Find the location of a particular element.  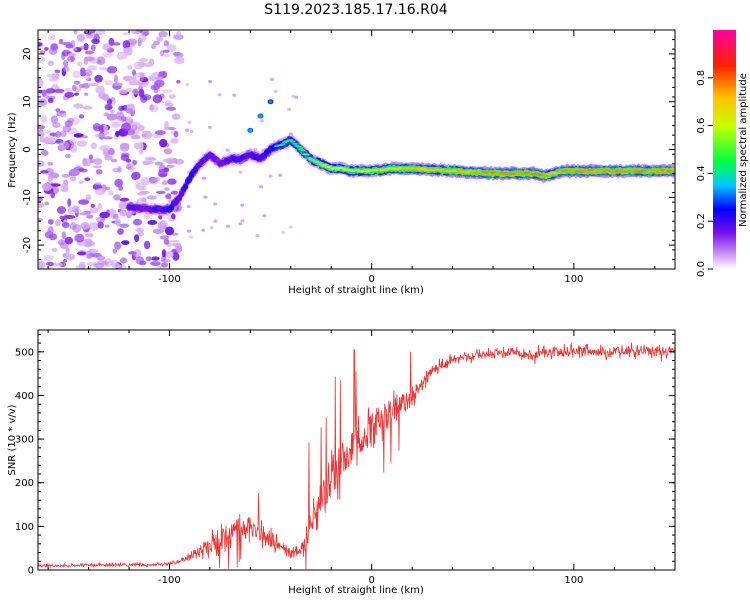

colorbar-label: Normalized spectral amplitude is located at coordinates (743, 150).